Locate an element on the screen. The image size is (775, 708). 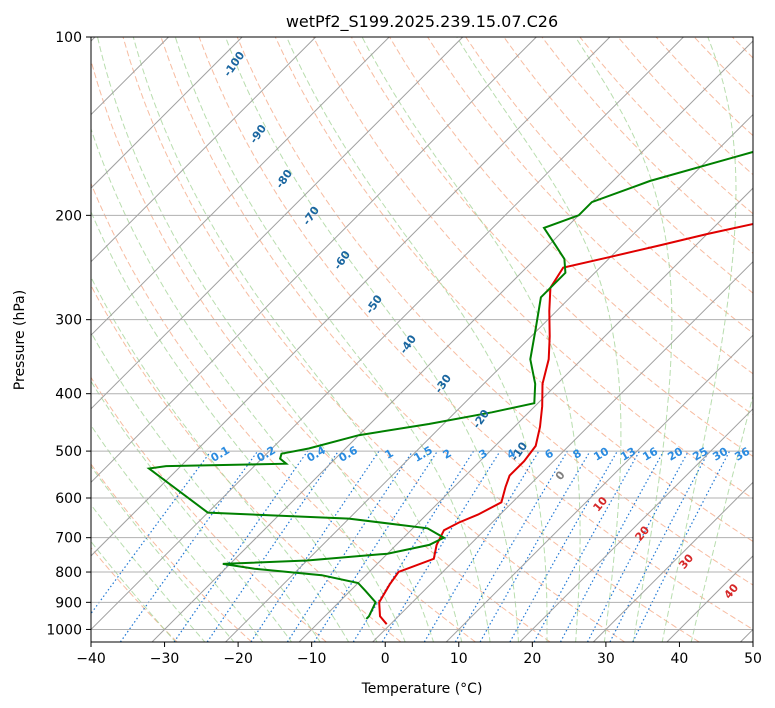
y-tick-label: 700 is located at coordinates (68, 539).